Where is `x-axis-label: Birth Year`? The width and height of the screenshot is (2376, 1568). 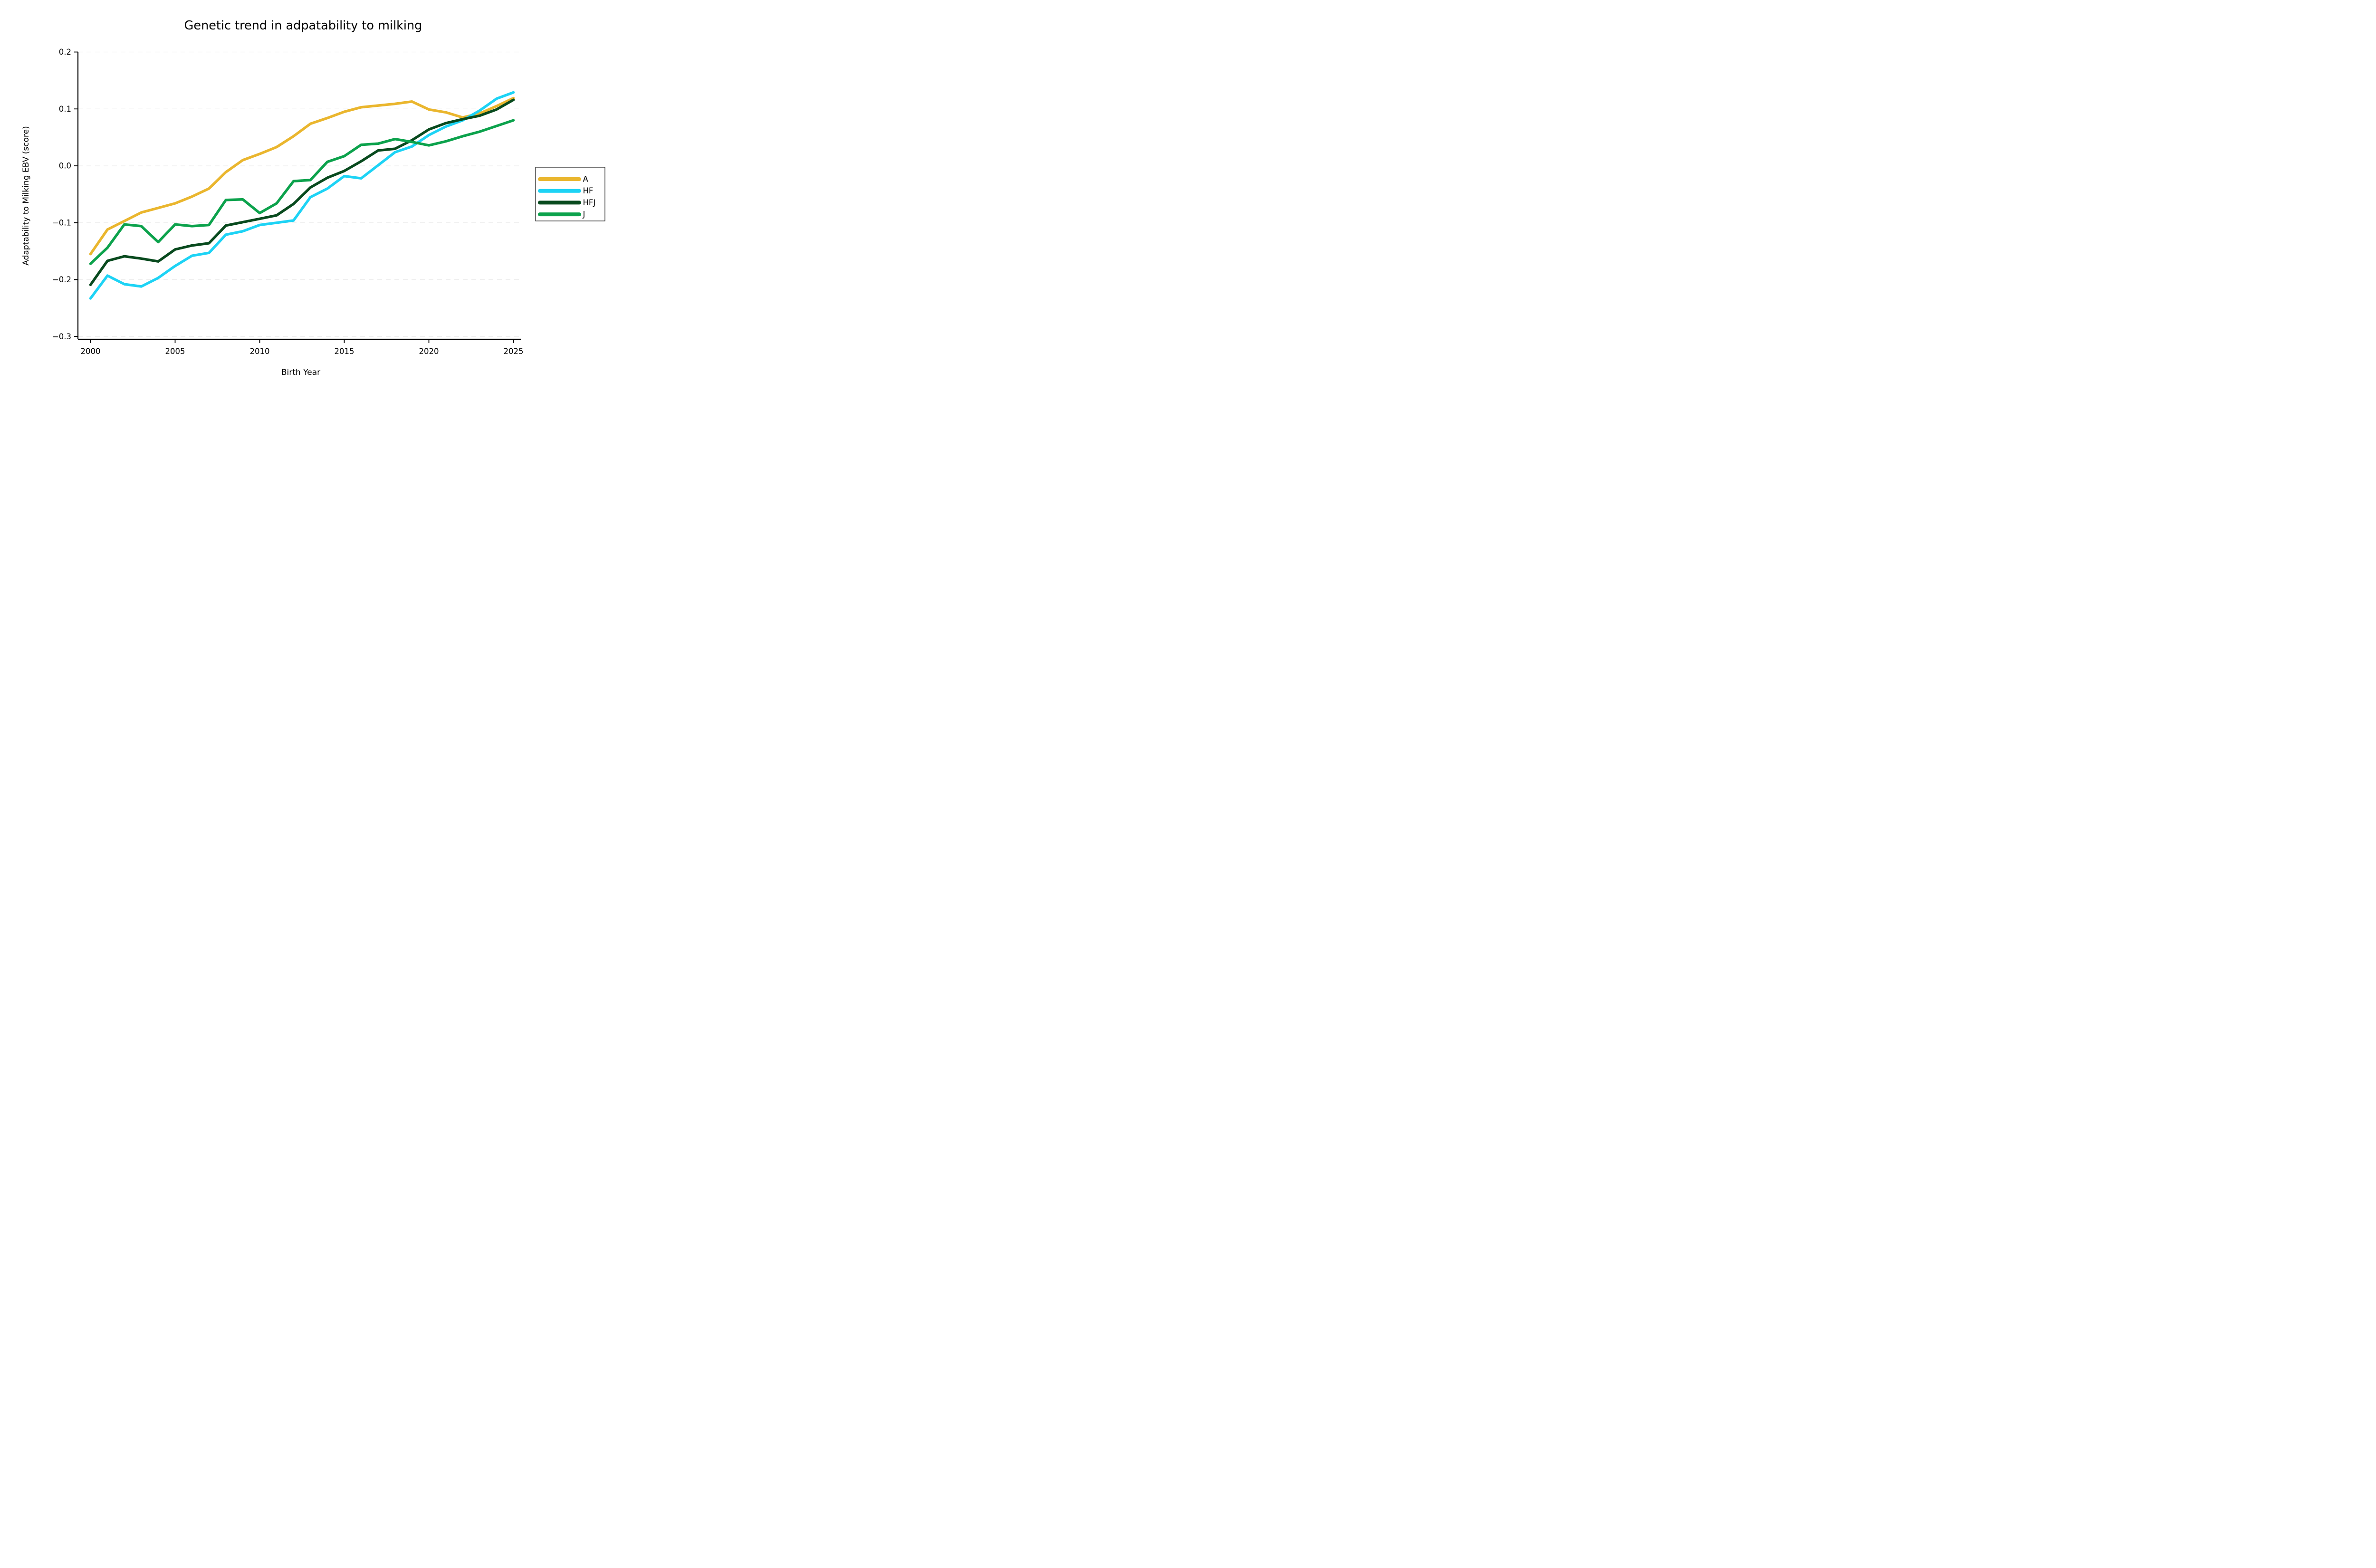
x-axis-label: Birth Year is located at coordinates (300, 372).